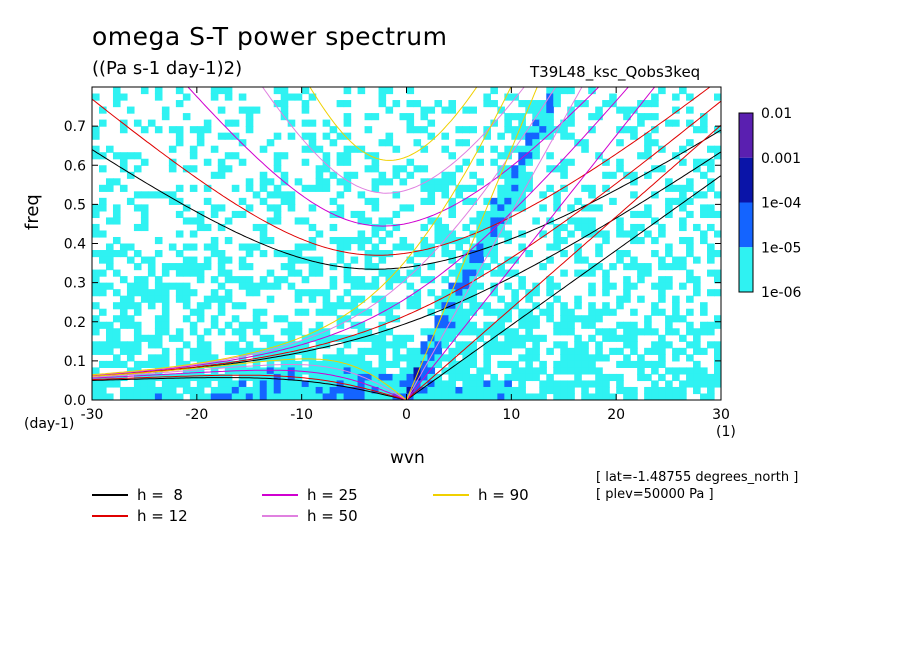 The height and width of the screenshot is (654, 904). What do you see at coordinates (781, 248) in the screenshot?
I see `colorbar-level-label: 1e-05` at bounding box center [781, 248].